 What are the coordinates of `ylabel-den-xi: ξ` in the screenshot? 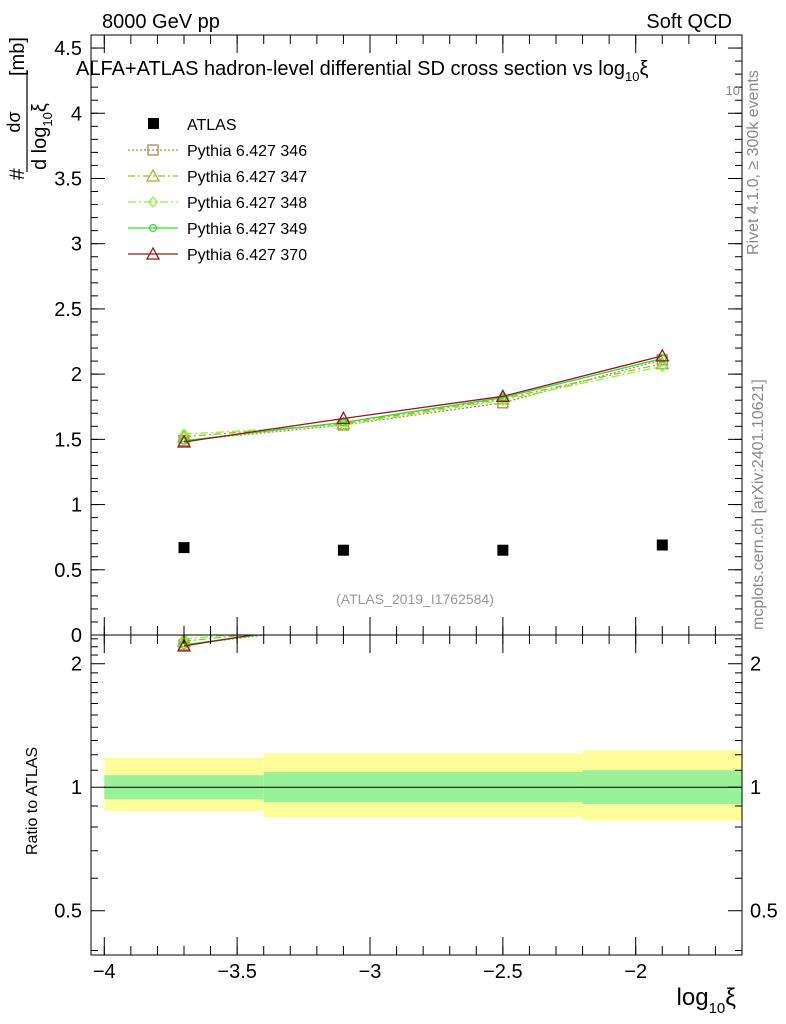 It's located at (40, 107).